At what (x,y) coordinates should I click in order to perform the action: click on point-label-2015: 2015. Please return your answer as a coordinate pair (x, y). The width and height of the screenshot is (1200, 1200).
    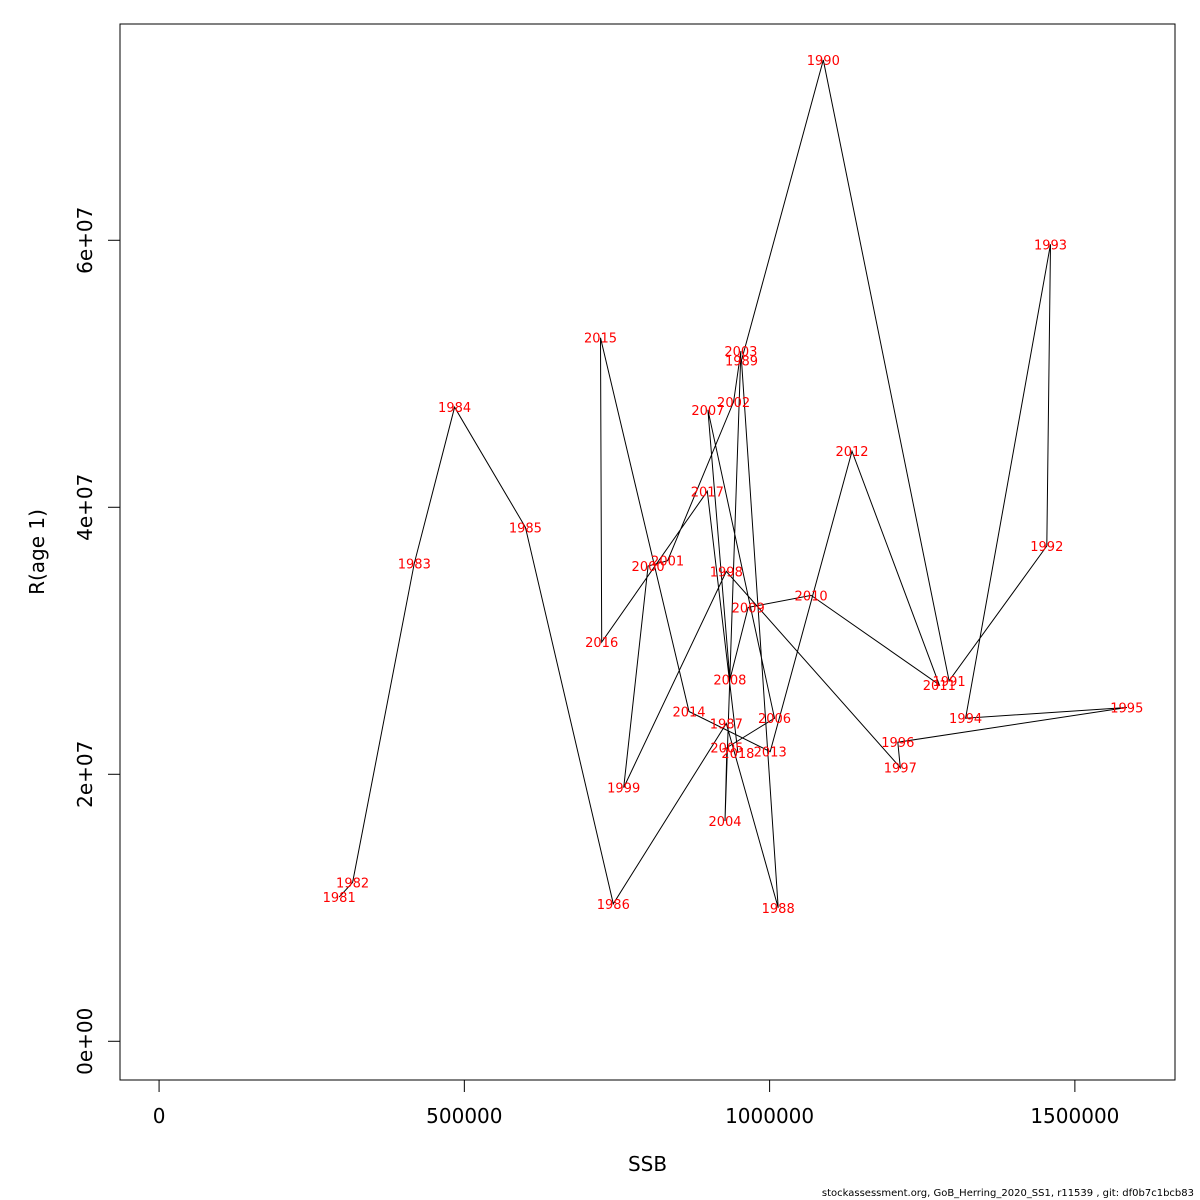
    Looking at the image, I should click on (600, 339).